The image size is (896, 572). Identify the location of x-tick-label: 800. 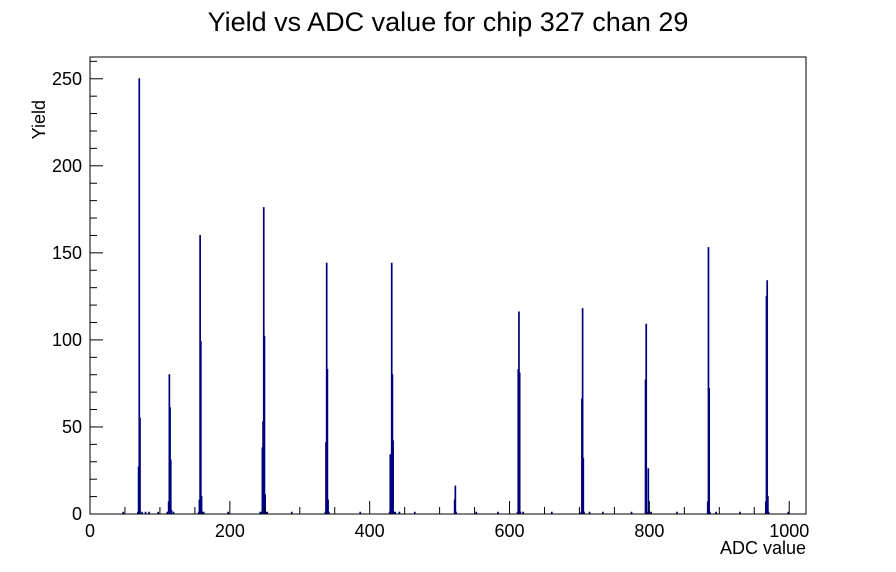
(649, 531).